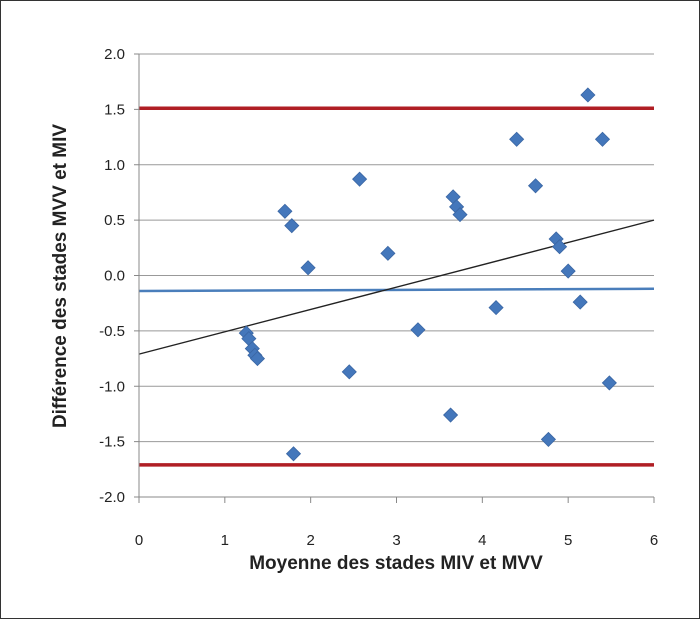  I want to click on y-tick-label: 2.0, so click(114, 54).